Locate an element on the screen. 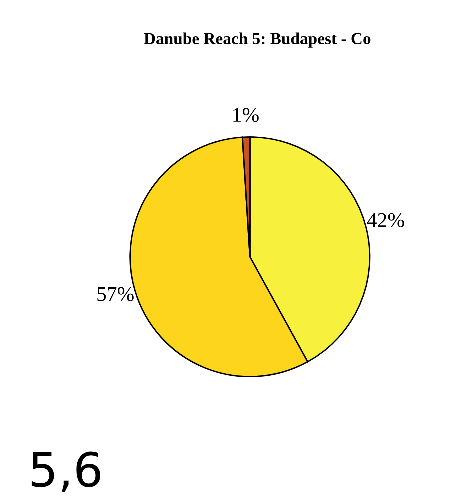 The image size is (472, 504). text: 5,6 is located at coordinates (66, 472).